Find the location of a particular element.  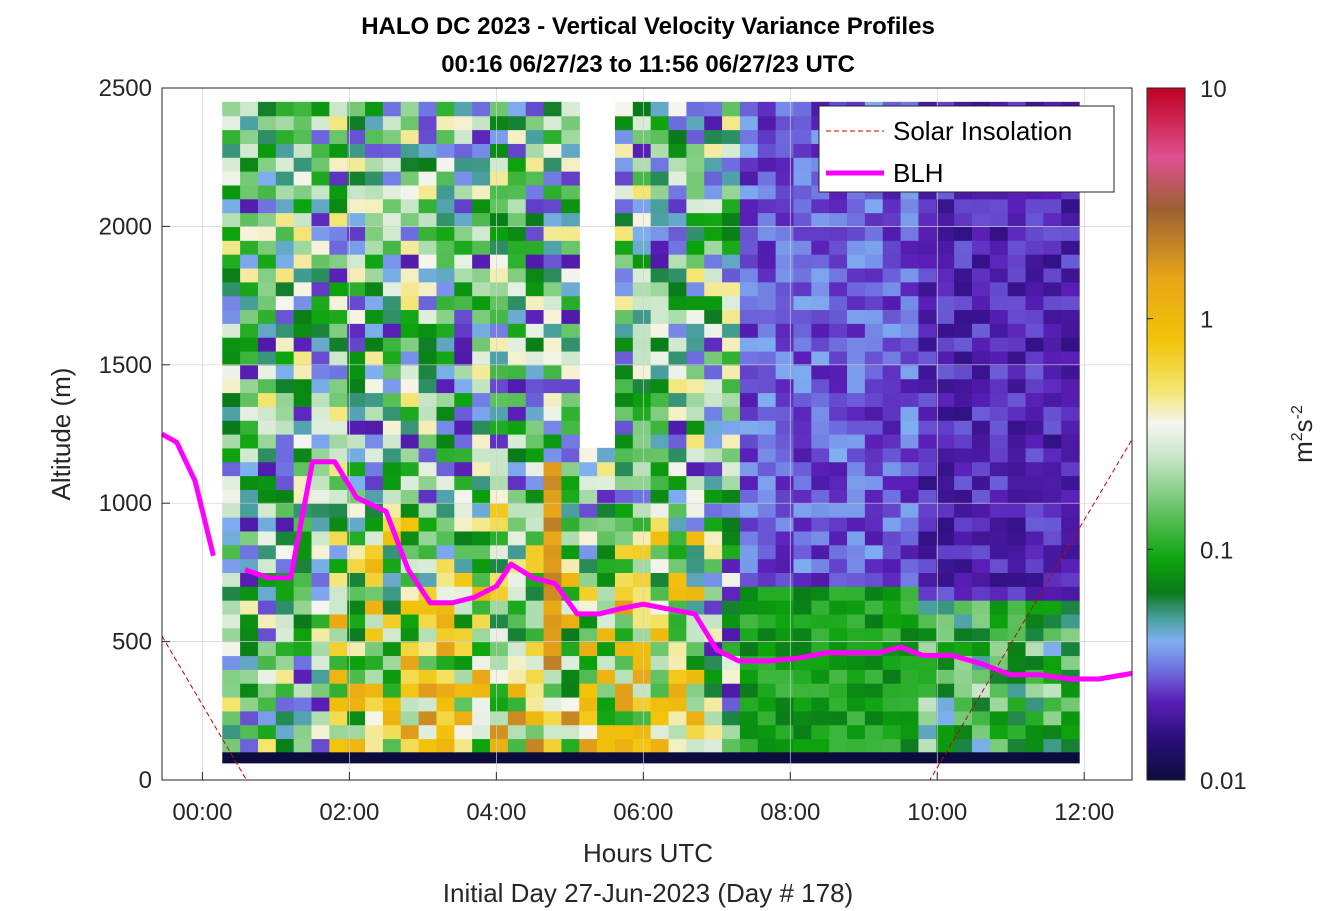

y-tick-label: 2500 is located at coordinates (125, 88).